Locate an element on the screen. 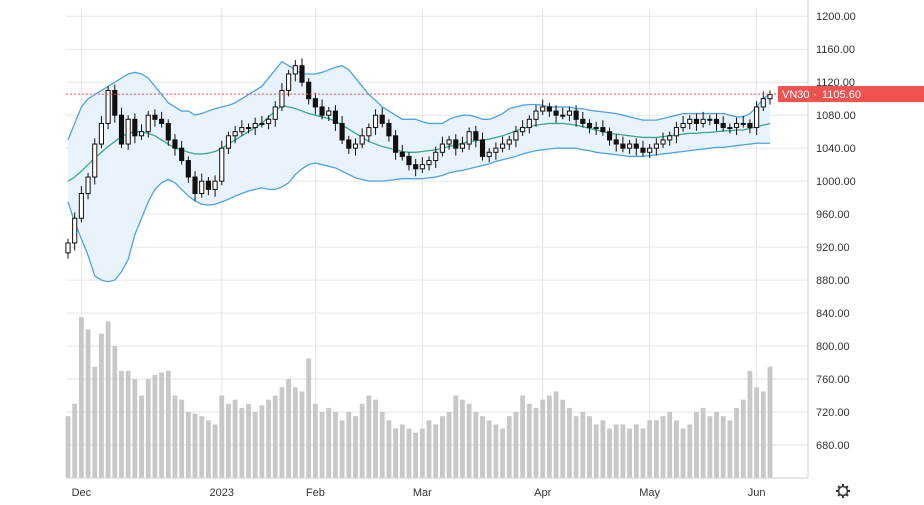  x-tick-label-2: Feb is located at coordinates (315, 493).